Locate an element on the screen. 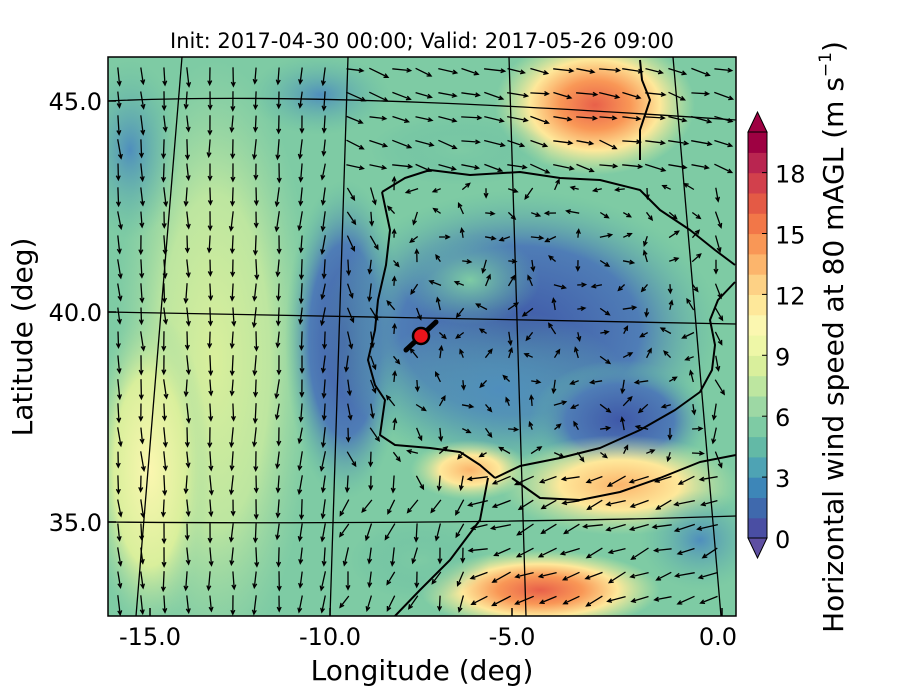 This screenshot has width=900, height=700. y-axis-label: Latitude (deg) is located at coordinates (22, 337).